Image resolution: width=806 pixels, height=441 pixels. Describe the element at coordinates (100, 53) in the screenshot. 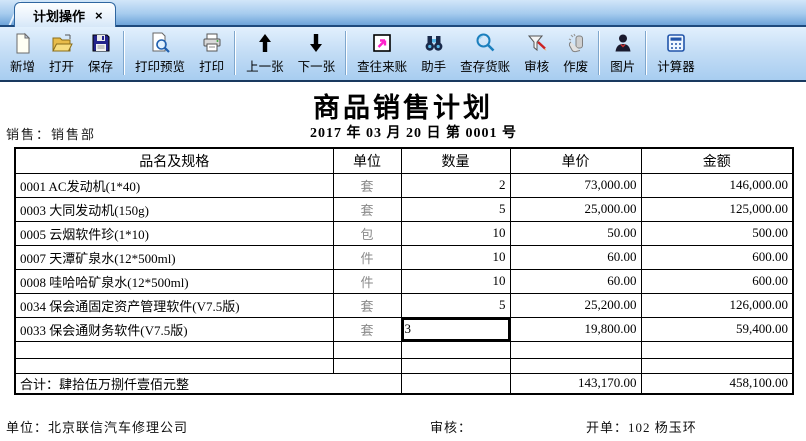

I see `save-button: 保存` at that location.